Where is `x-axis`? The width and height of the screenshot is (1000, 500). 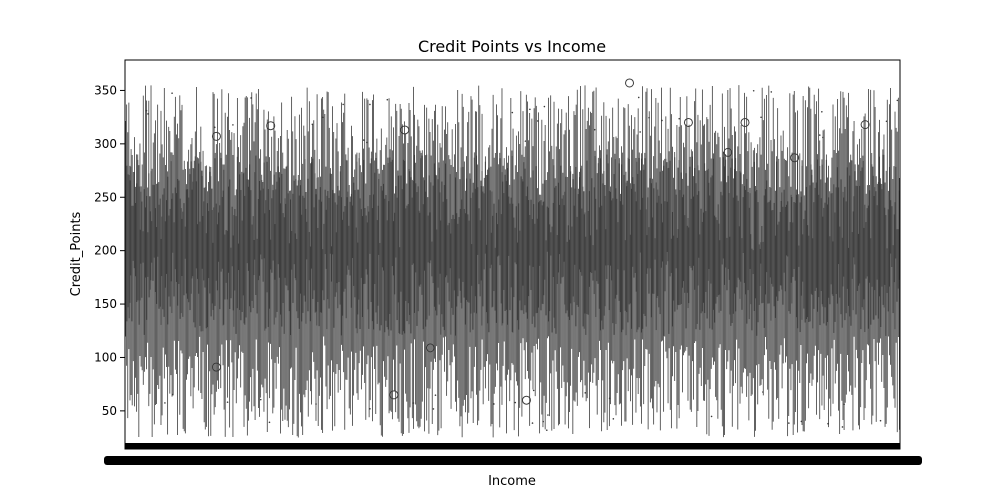
x-axis is located at coordinates (513, 454).